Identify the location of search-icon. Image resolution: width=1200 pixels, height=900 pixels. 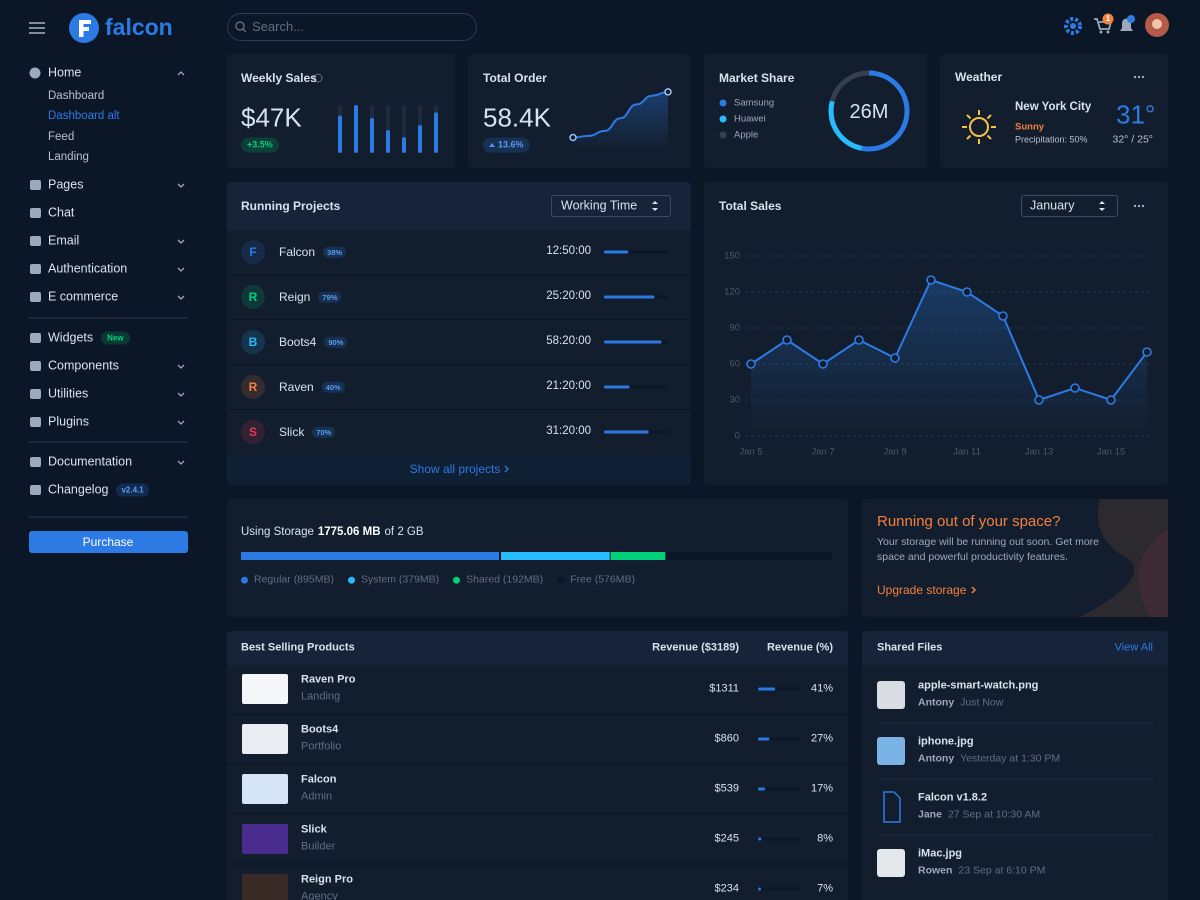
(244, 30).